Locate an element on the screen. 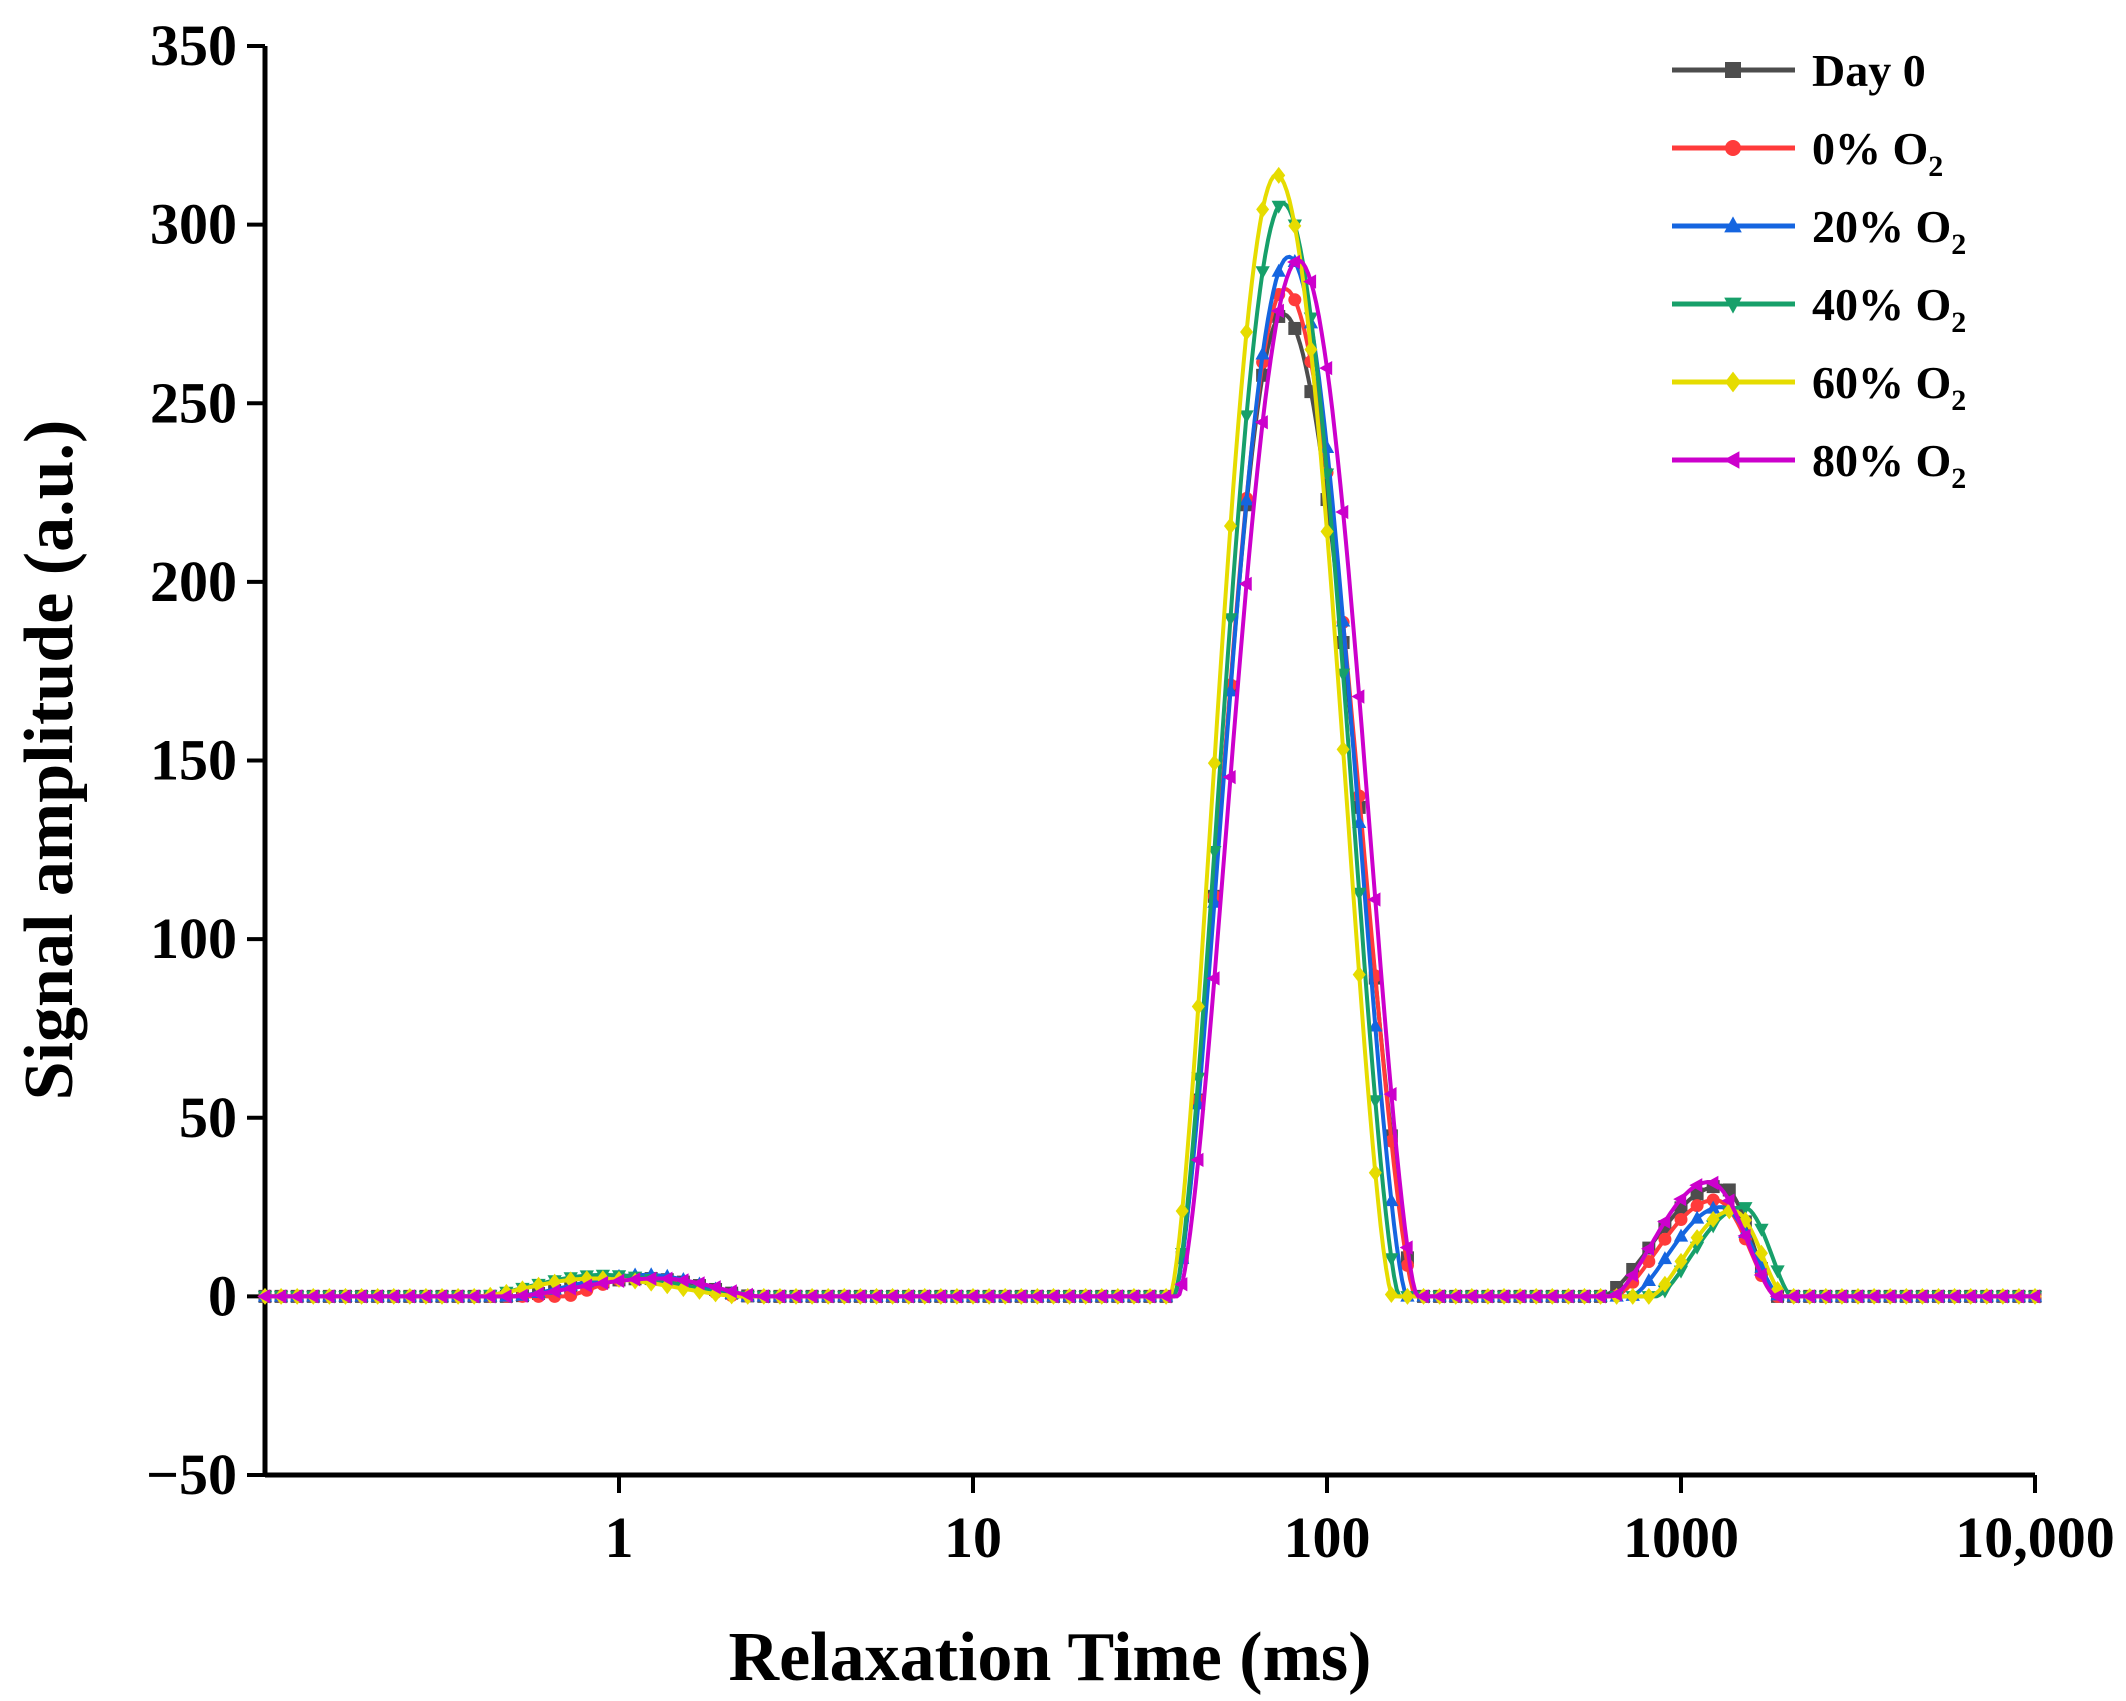  legend-label: 0% O2 is located at coordinates (1877, 153).